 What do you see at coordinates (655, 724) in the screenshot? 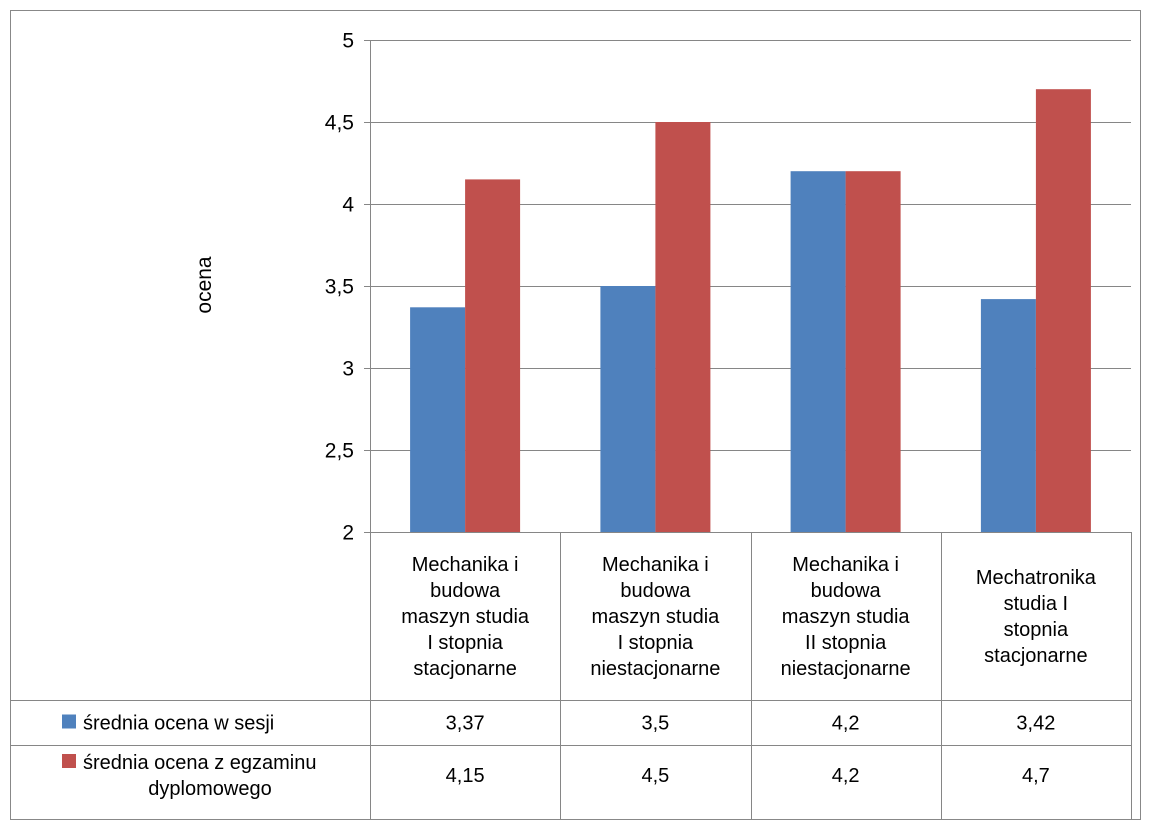
I see `data-table-value: 3,5` at bounding box center [655, 724].